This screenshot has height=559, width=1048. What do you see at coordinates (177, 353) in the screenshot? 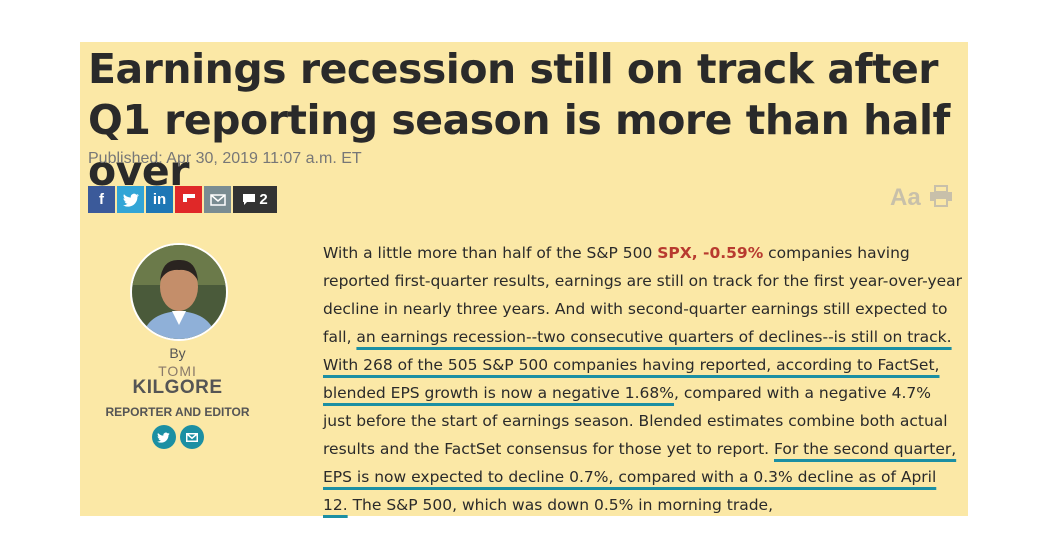
I see `by-label: By` at bounding box center [177, 353].